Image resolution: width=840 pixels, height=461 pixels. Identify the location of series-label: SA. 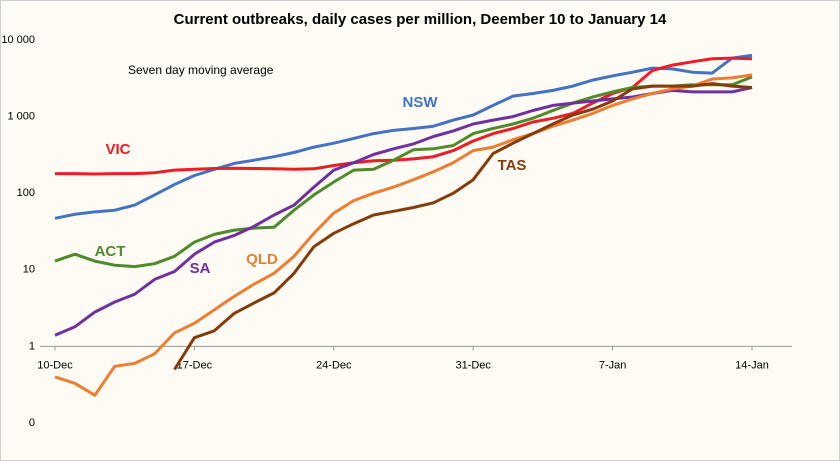
(200, 268).